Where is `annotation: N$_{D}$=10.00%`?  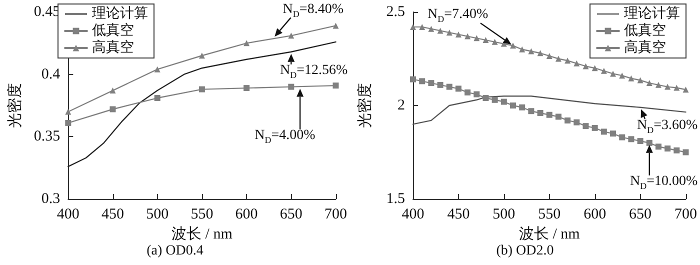 annotation: N$_{D}$=10.00% is located at coordinates (664, 183).